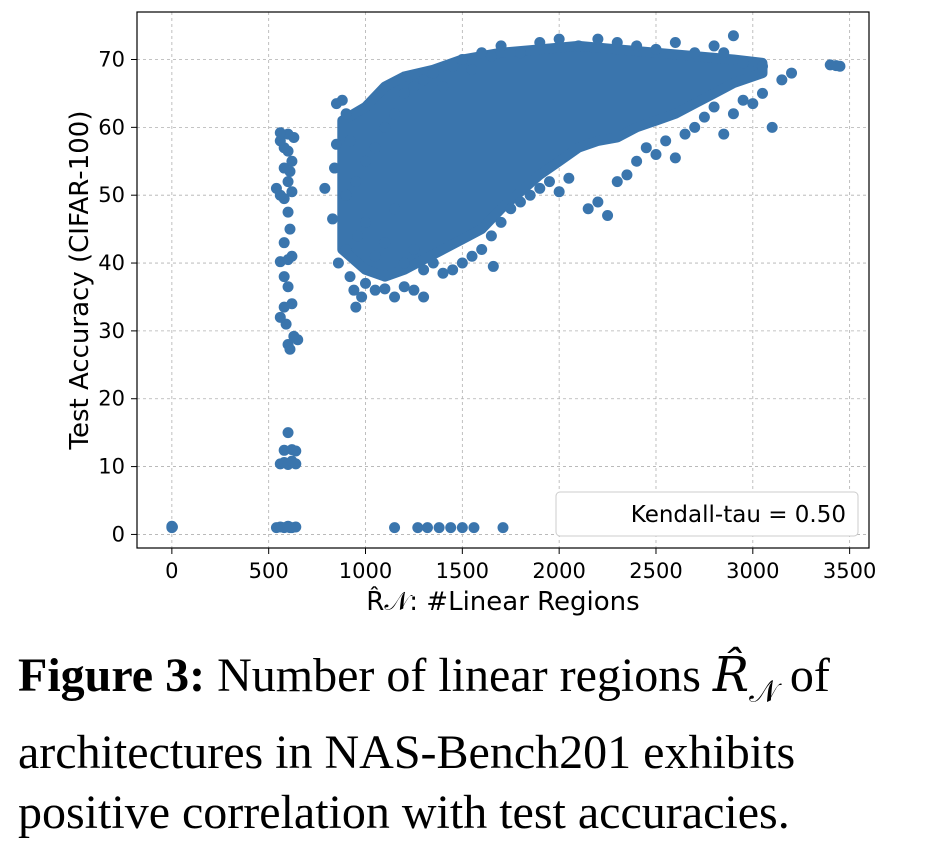 The image size is (946, 843). I want to click on dense-point-band, so click(552, 161).